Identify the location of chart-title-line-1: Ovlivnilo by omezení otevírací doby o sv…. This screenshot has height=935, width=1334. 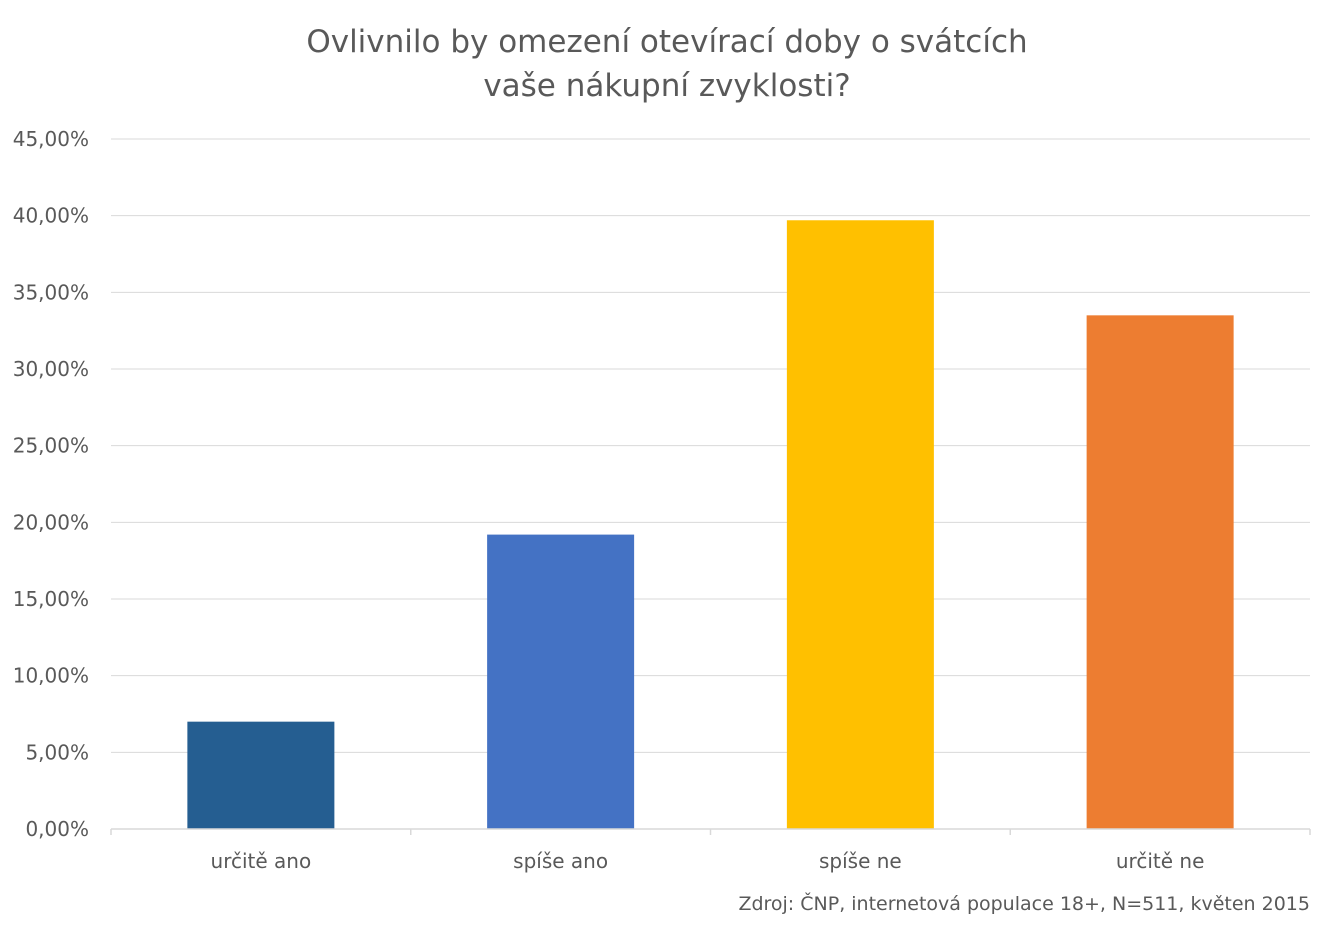
(667, 42).